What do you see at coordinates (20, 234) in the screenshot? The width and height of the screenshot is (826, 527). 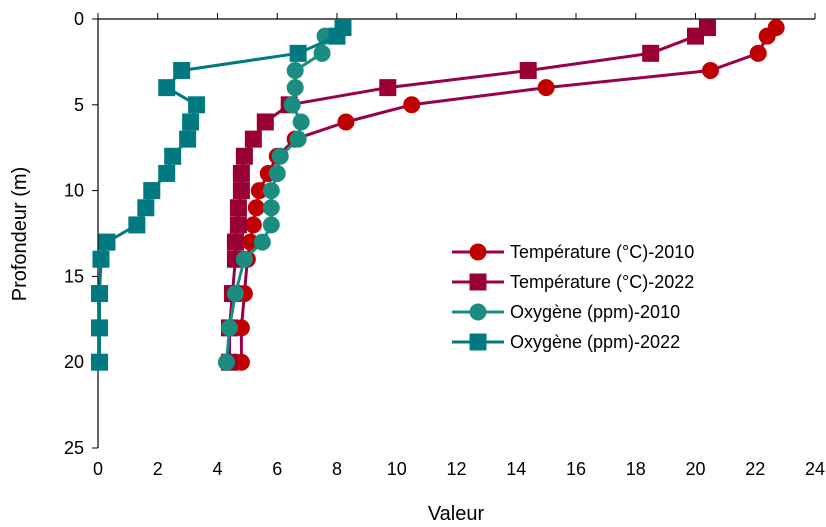 I see `y-axis-title: Profondeur (m)` at bounding box center [20, 234].